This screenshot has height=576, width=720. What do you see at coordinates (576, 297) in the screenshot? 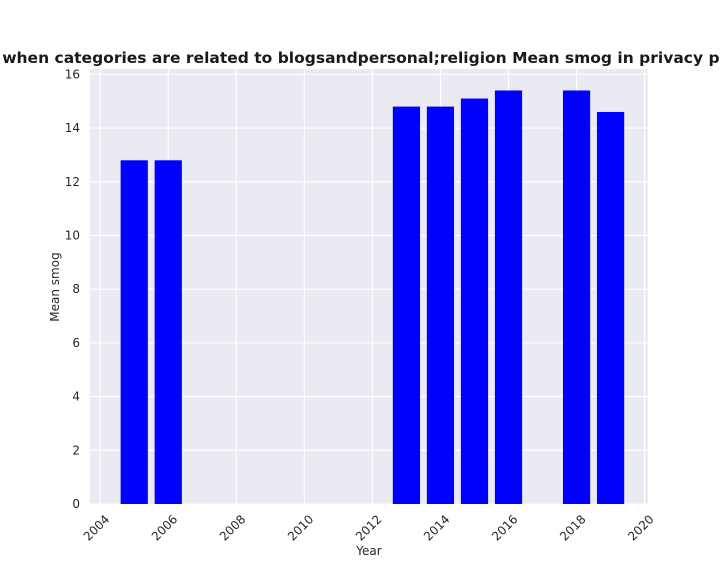
I see `bar-2018` at bounding box center [576, 297].